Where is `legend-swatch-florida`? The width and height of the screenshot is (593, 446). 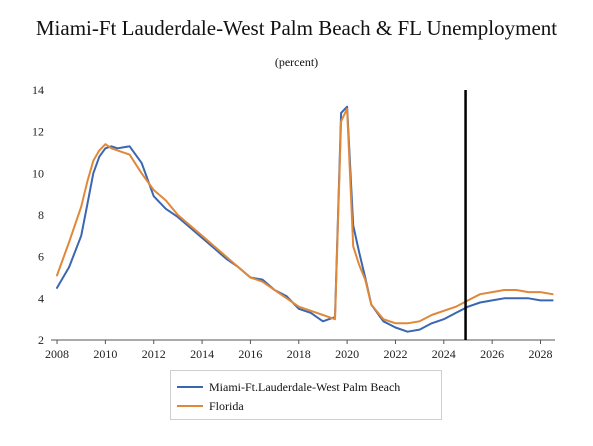 legend-swatch-florida is located at coordinates (190, 406).